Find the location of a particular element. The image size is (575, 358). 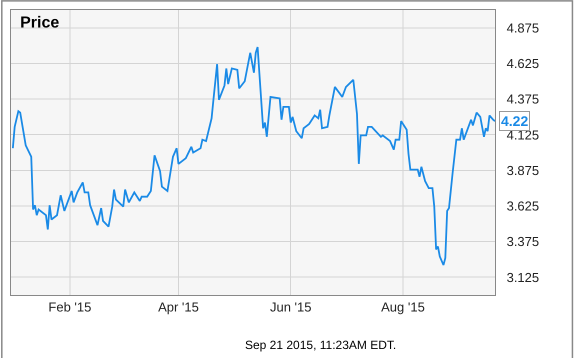

x-tick-label: Apr '15 is located at coordinates (178, 307).